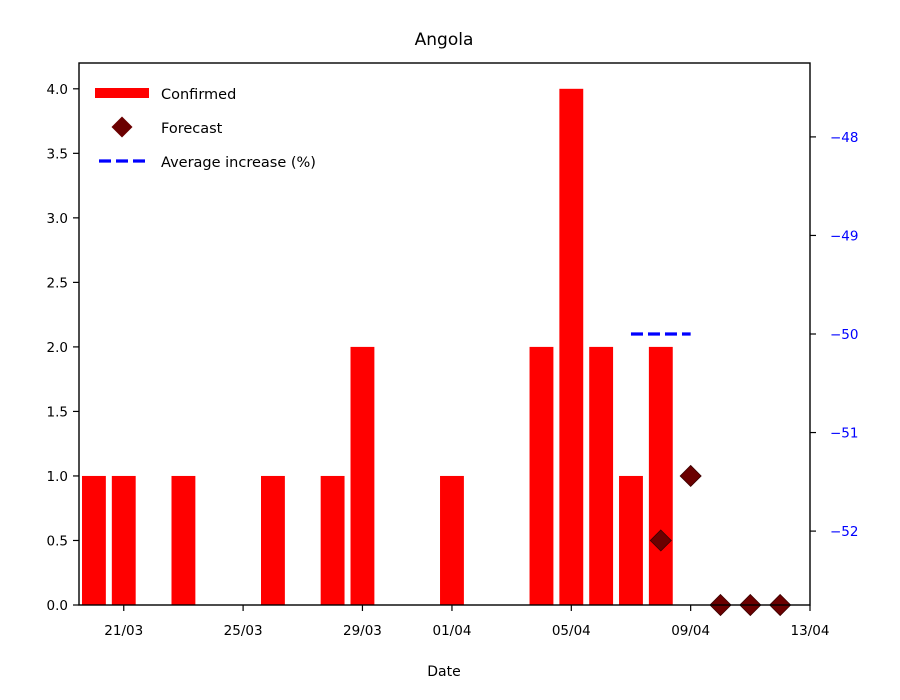  What do you see at coordinates (571, 631) in the screenshot?
I see `x-tick-label: 05/04` at bounding box center [571, 631].